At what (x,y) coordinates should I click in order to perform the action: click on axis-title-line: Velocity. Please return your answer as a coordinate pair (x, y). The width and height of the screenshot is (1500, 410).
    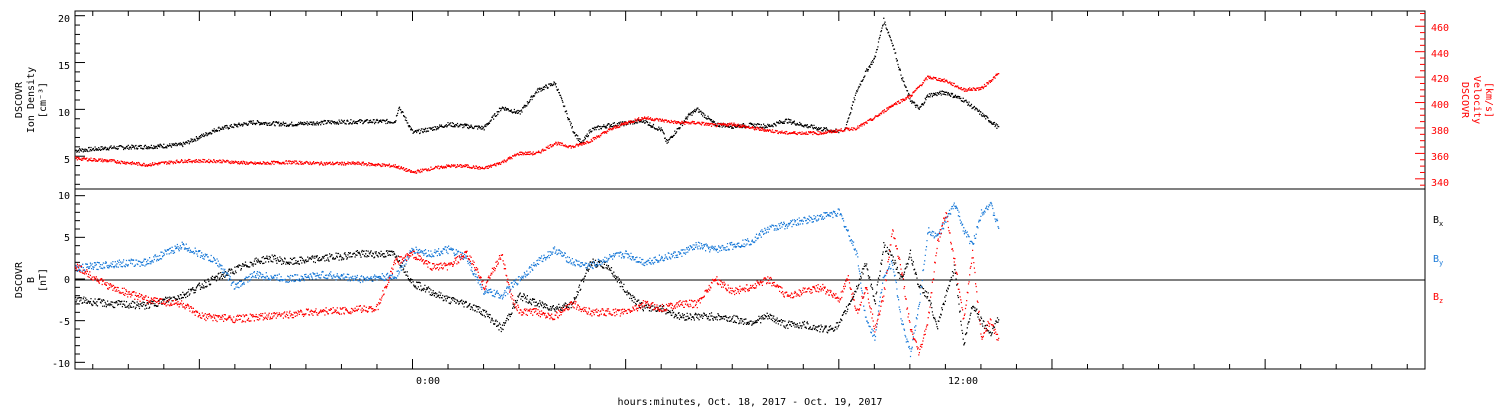
    Looking at the image, I should click on (1476, 100).